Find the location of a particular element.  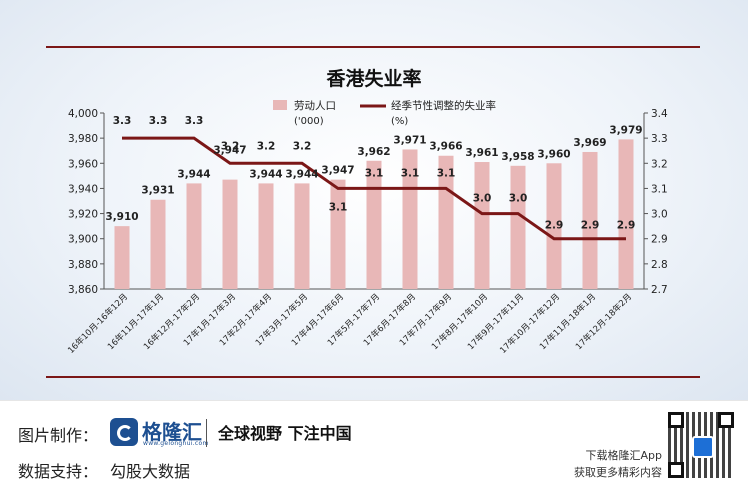

bar-value-label: 3,971 is located at coordinates (409, 140).